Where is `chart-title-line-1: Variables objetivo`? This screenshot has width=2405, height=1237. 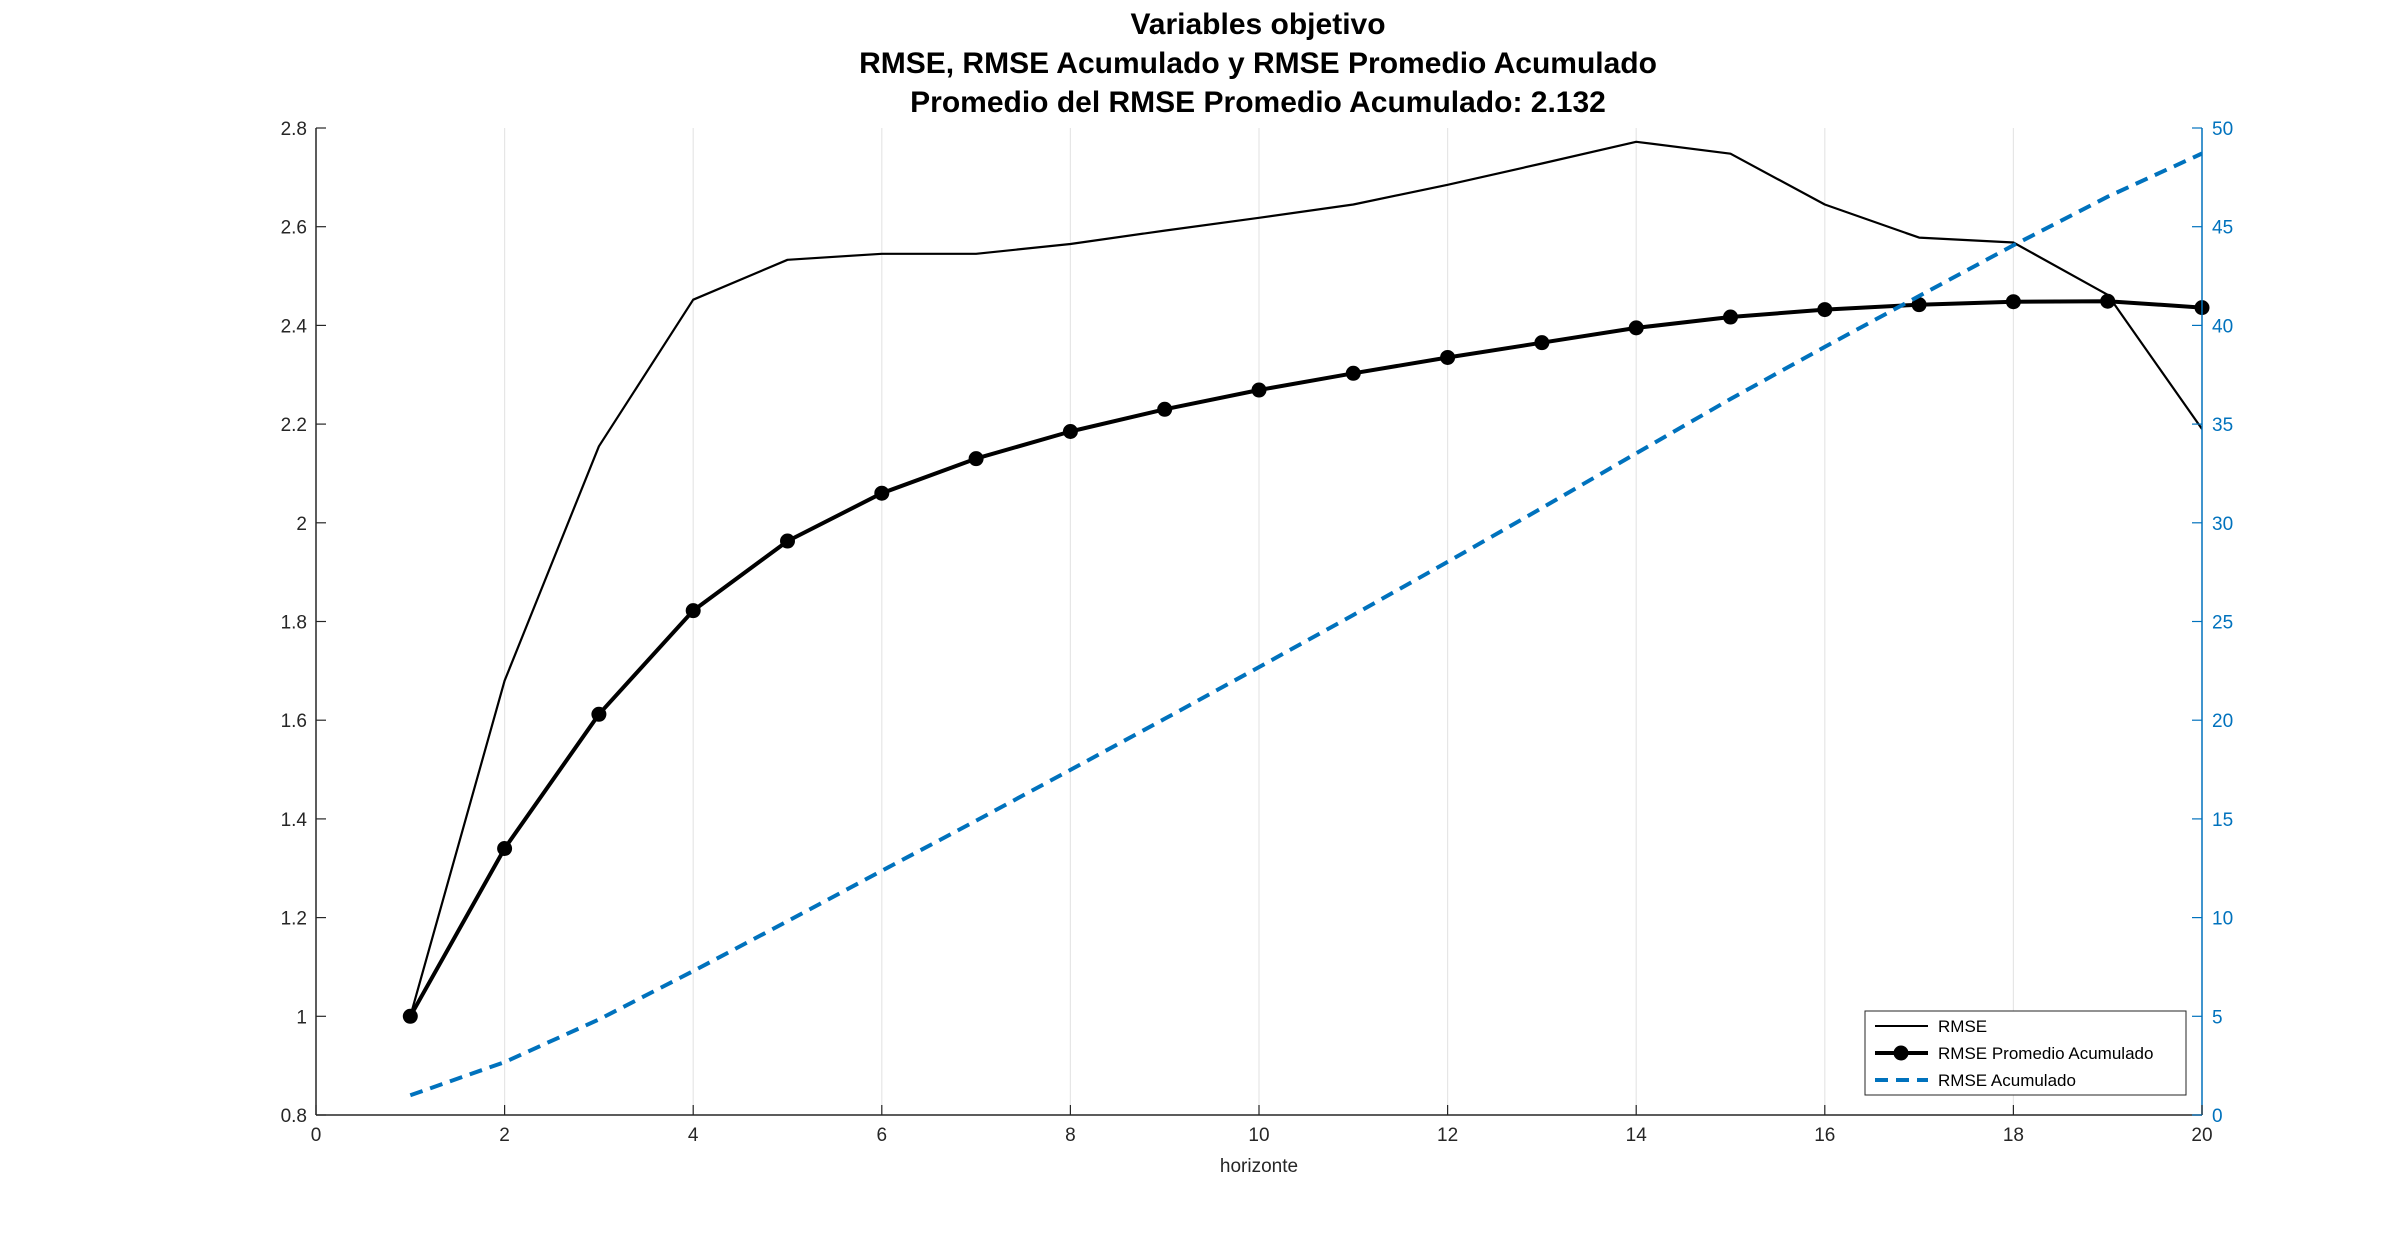 chart-title-line-1: Variables objetivo is located at coordinates (1257, 24).